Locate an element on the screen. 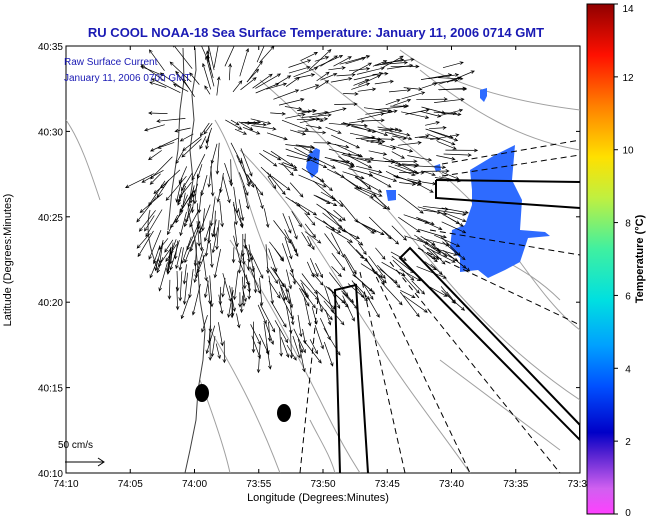  y-tick-label: 40:15 is located at coordinates (50, 389).